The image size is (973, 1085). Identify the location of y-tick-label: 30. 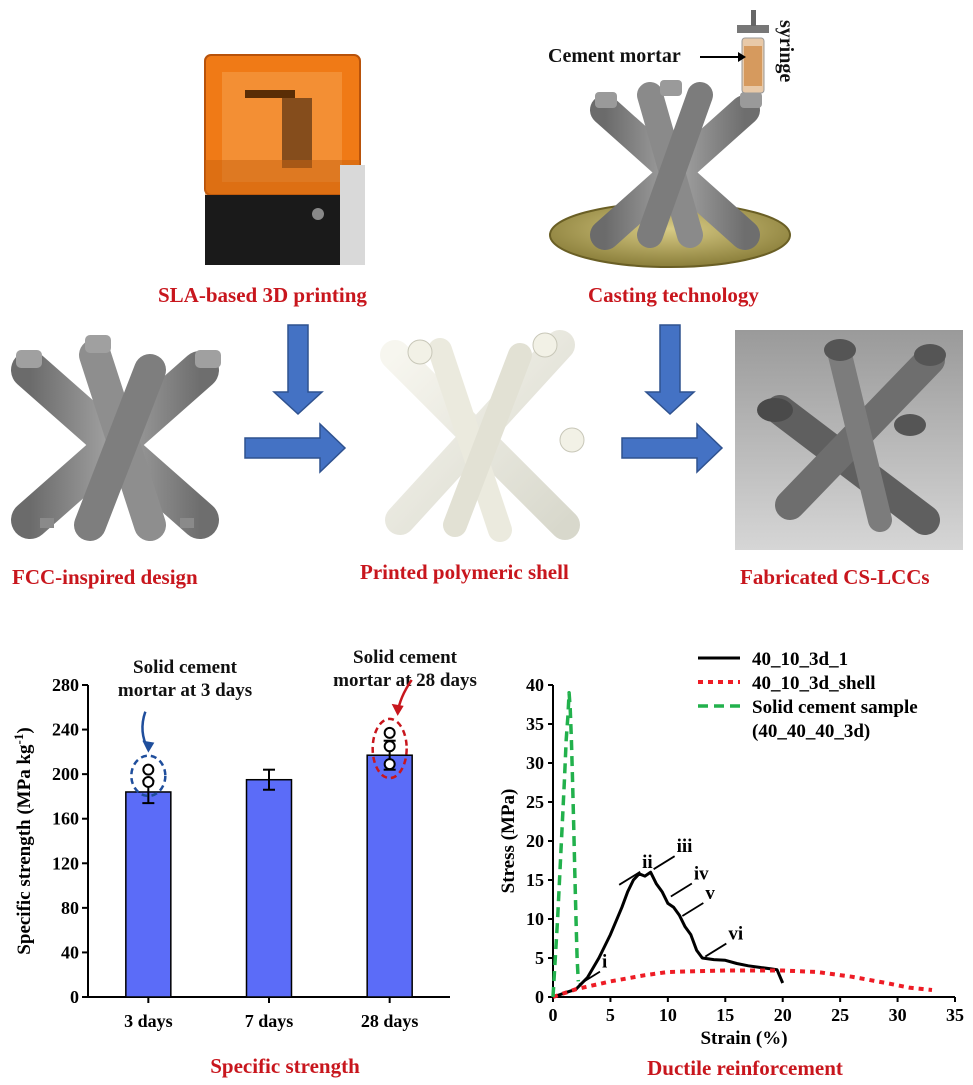
(535, 763).